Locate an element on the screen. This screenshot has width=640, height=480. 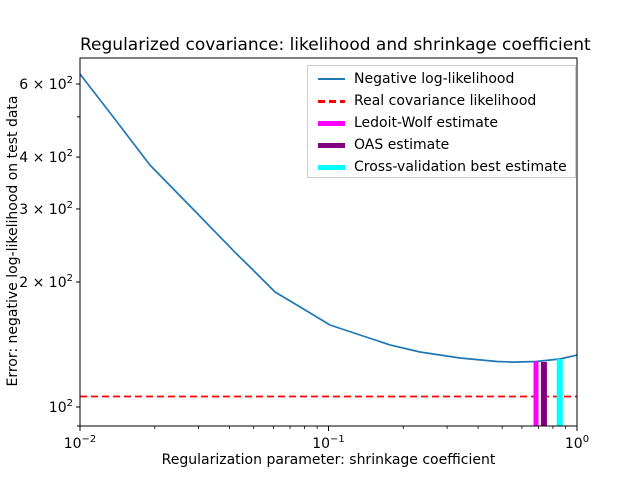
y-tick-label: 2 × 102 is located at coordinates (46, 282).